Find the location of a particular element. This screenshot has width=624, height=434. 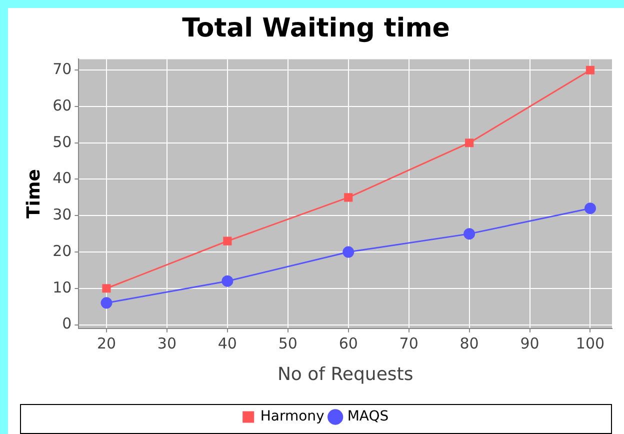

x-tick-label: 40 is located at coordinates (227, 343).